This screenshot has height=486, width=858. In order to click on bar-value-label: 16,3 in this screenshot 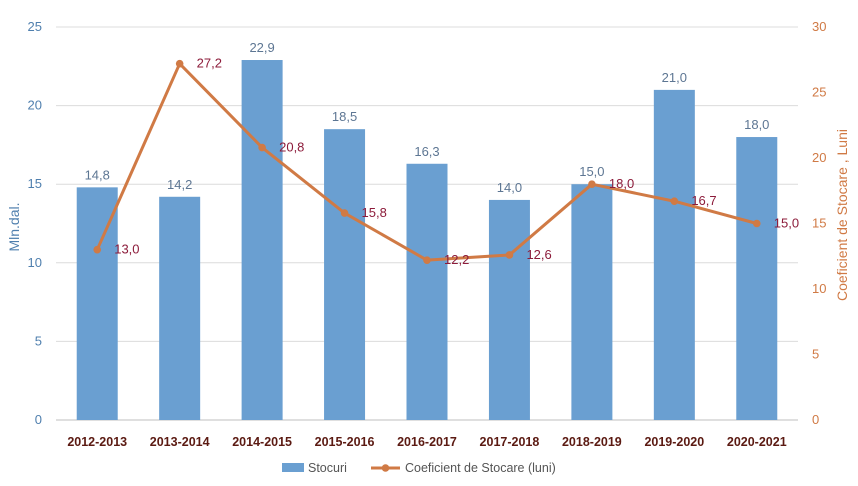, I will do `click(426, 151)`.